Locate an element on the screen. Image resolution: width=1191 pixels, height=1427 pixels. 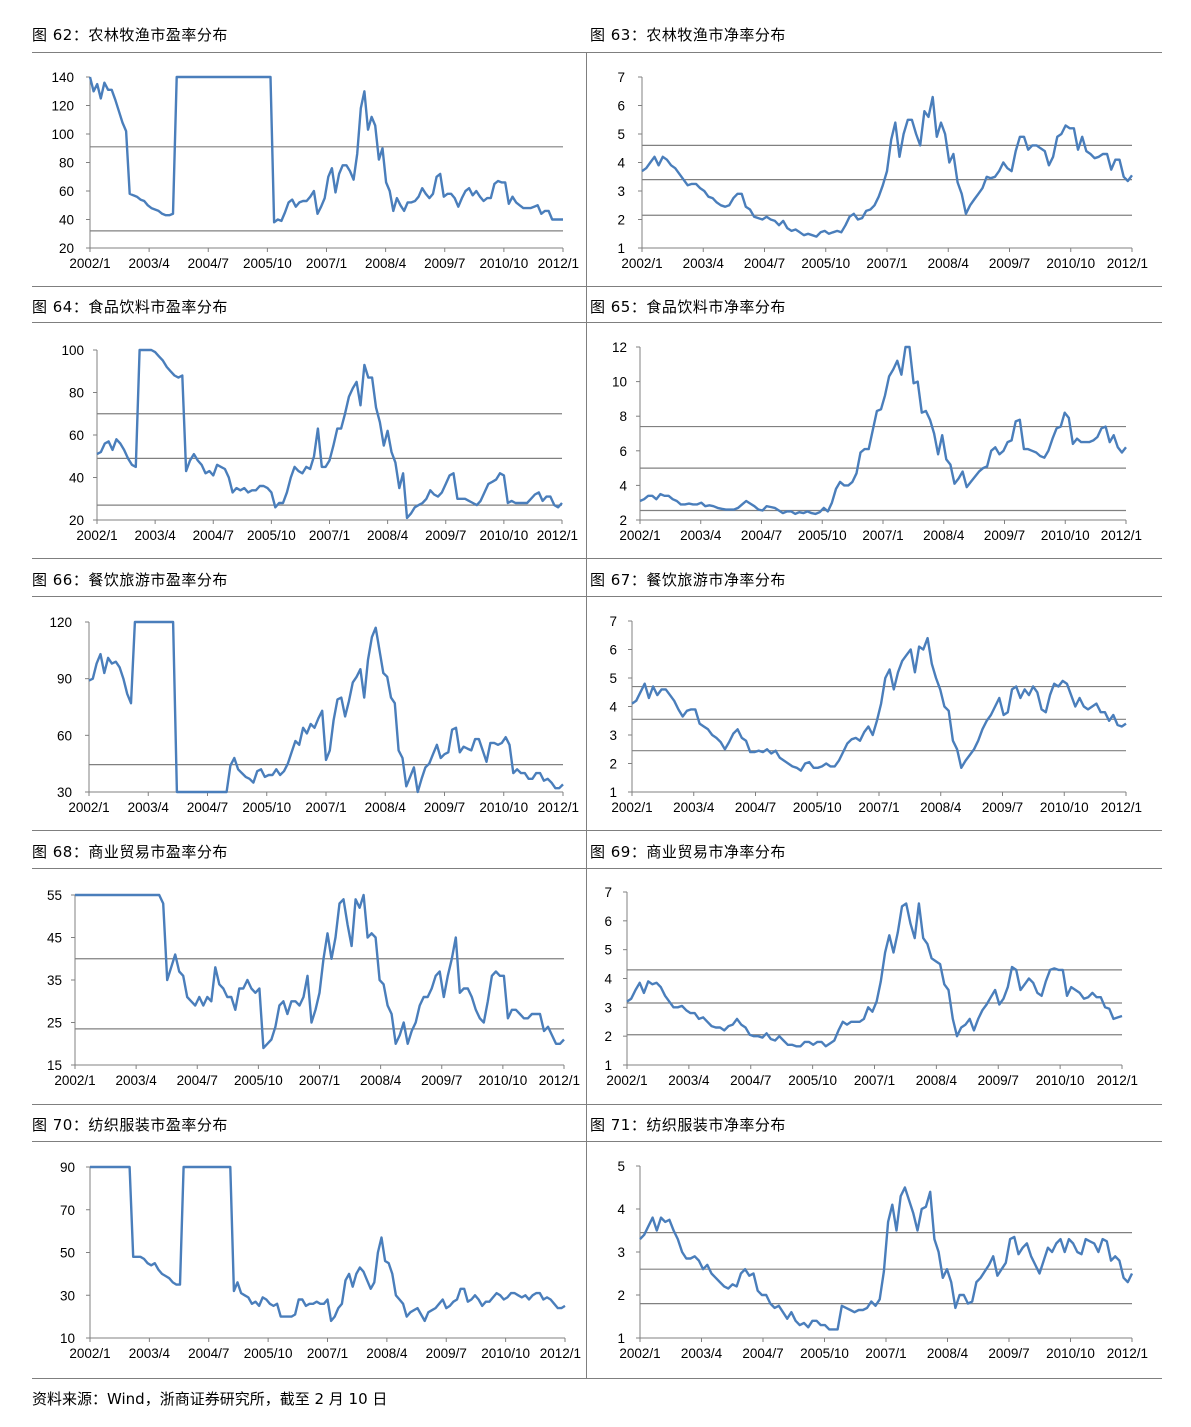
y-tick-label: 2 is located at coordinates (613, 764).